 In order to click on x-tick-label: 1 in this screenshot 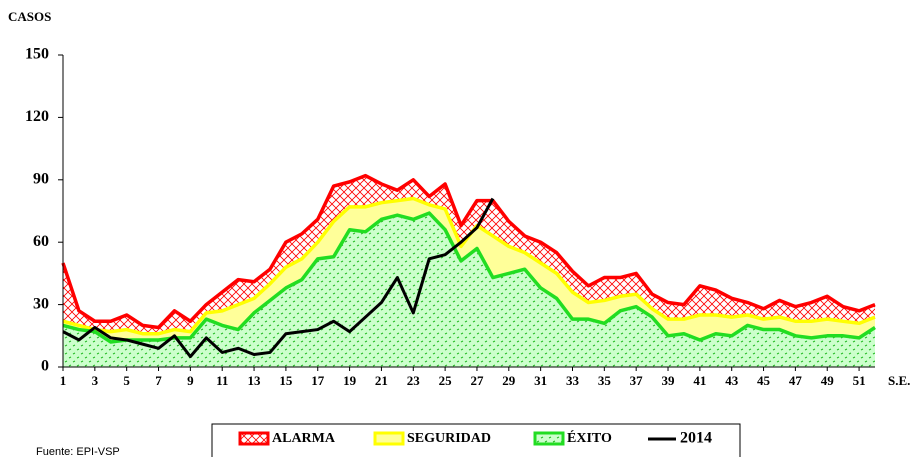, I will do `click(63, 380)`.